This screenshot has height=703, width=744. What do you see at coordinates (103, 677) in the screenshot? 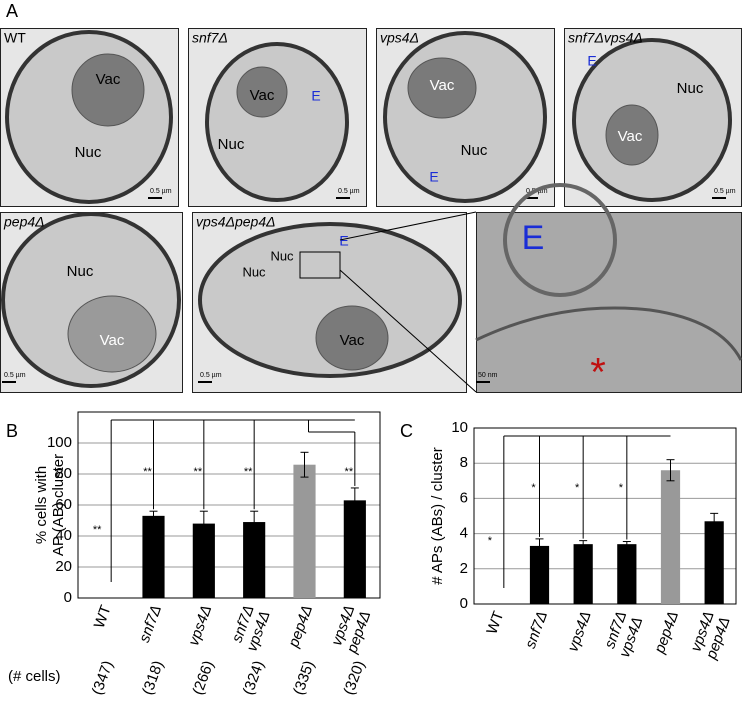
I see `cell-count: (347)` at bounding box center [103, 677].